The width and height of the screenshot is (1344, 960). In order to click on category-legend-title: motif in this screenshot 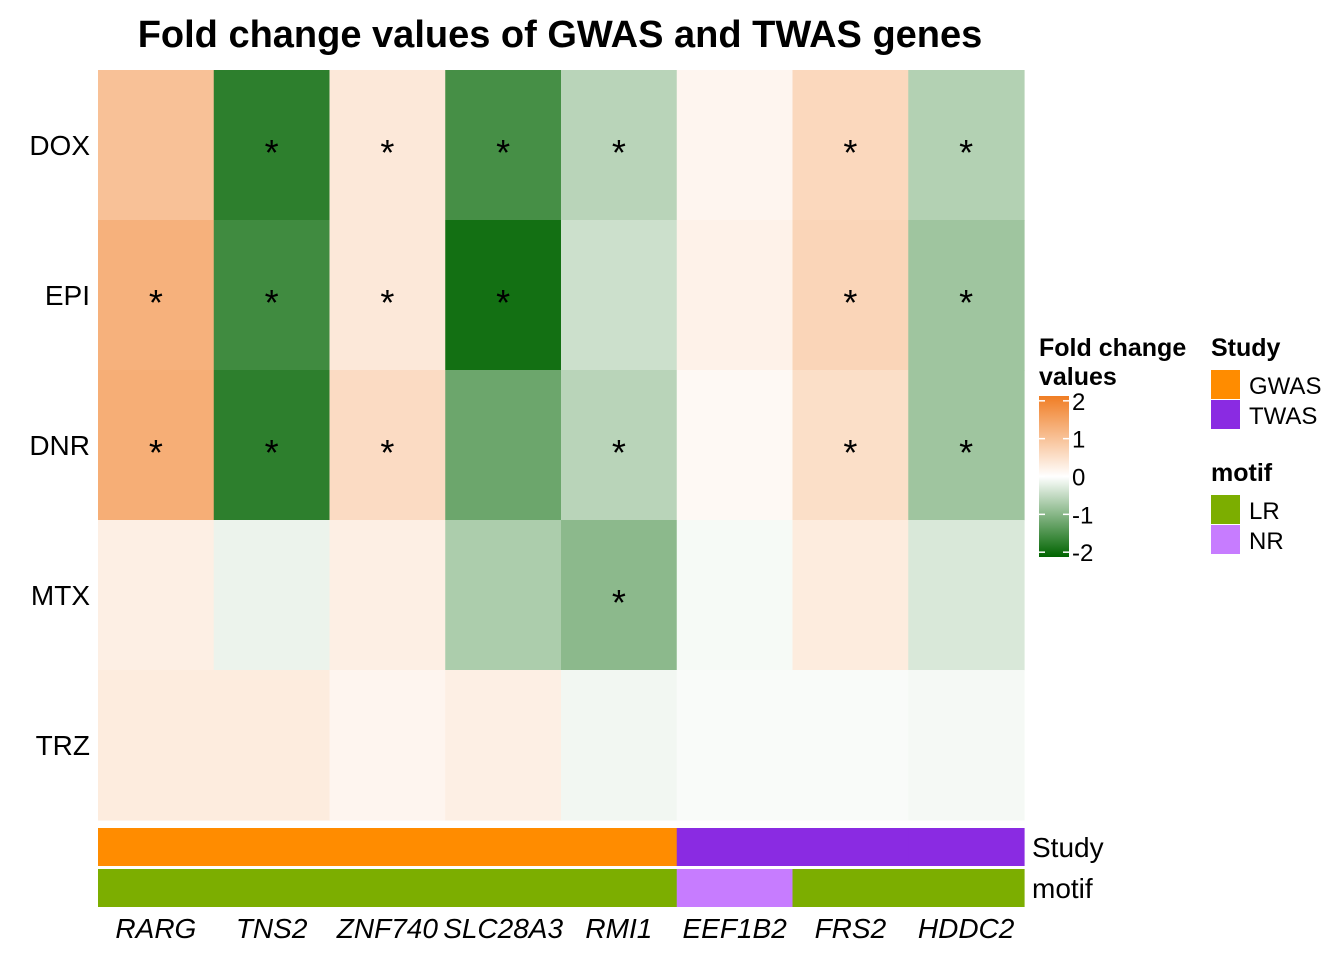, I will do `click(1242, 473)`.